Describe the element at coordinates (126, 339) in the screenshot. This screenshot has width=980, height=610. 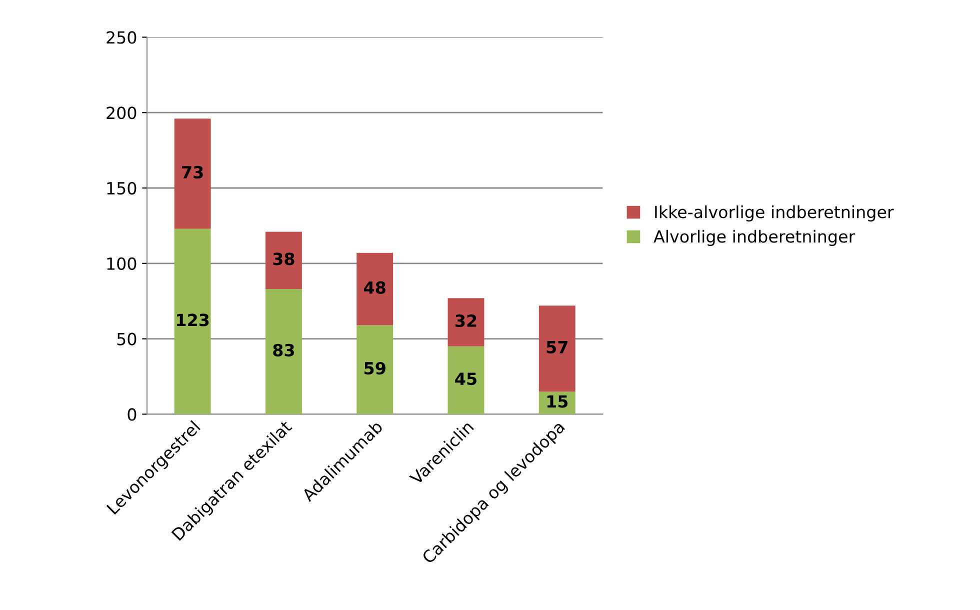
I see `y-tick-label: 50` at that location.